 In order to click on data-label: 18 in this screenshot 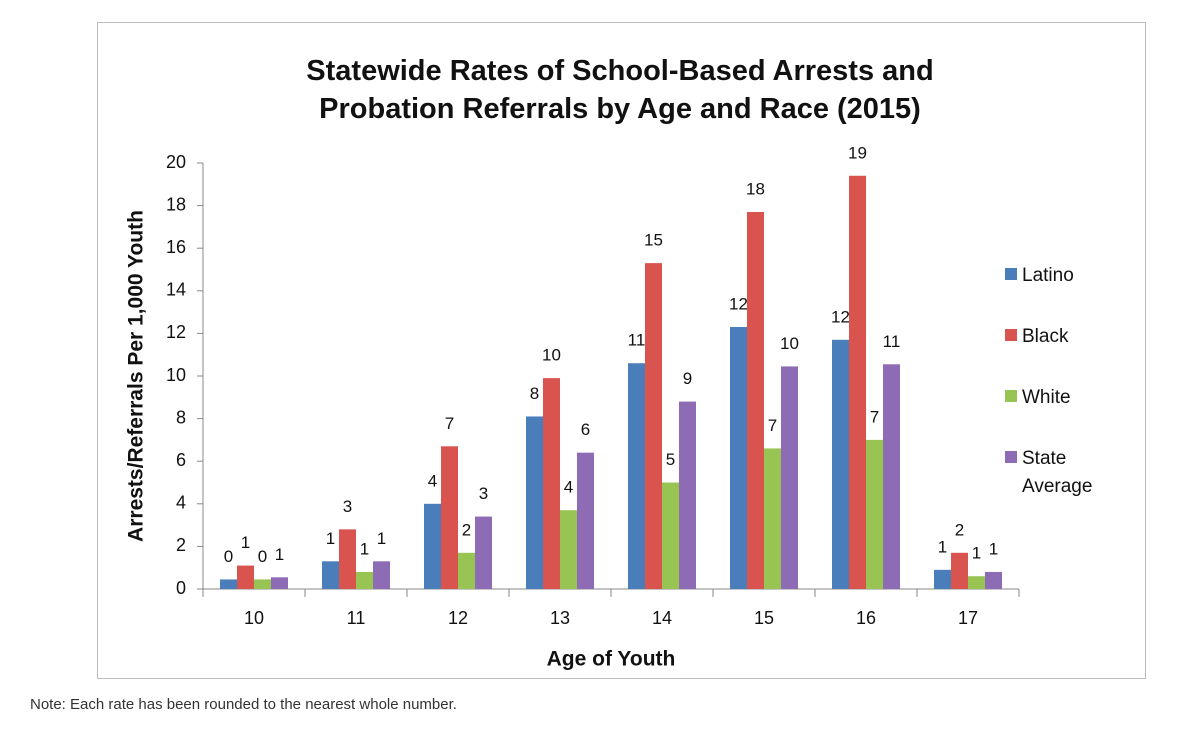, I will do `click(755, 188)`.